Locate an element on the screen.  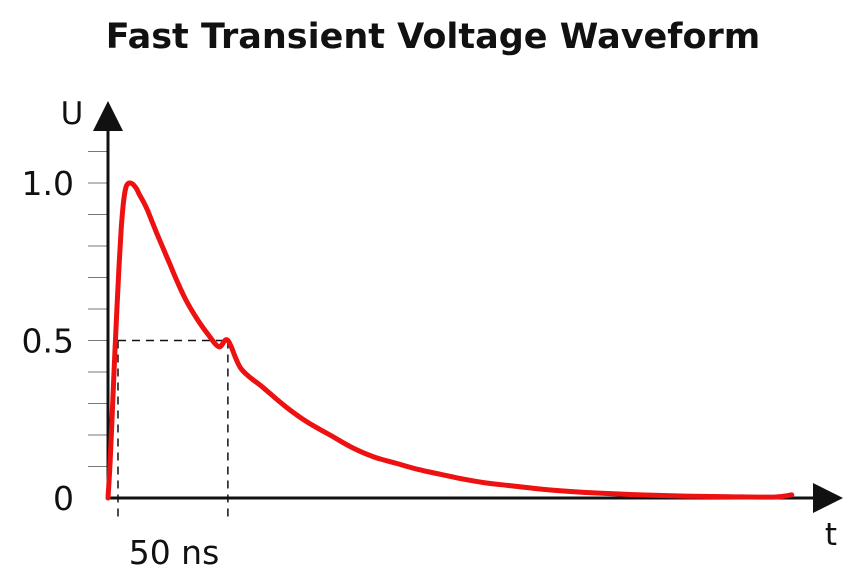
y-tick-labels: 0 0.5 1.0 is located at coordinates (48, 341).